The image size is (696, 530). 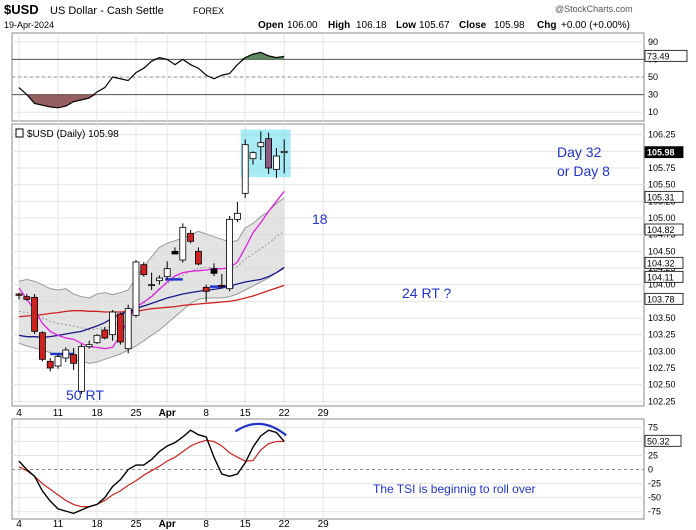 I want to click on price-label: 104.32, so click(x=661, y=263).